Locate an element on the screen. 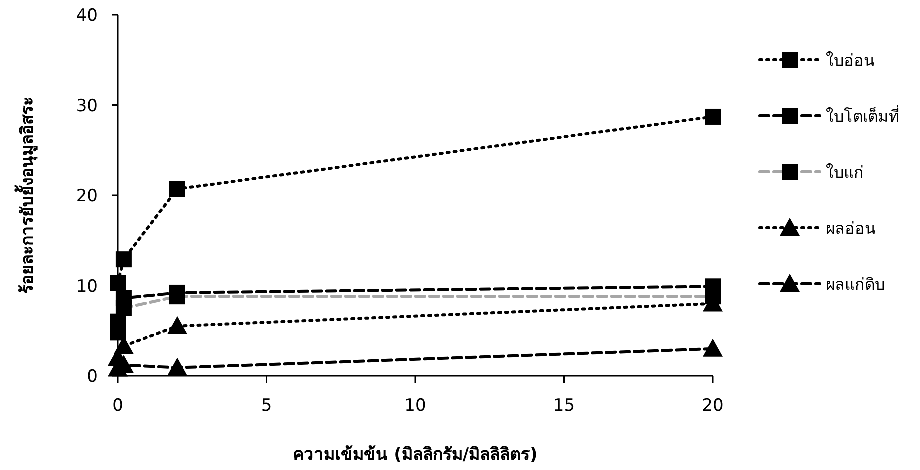 The width and height of the screenshot is (920, 470). legend-label: ใบโตเต็มที่ is located at coordinates (863, 115).